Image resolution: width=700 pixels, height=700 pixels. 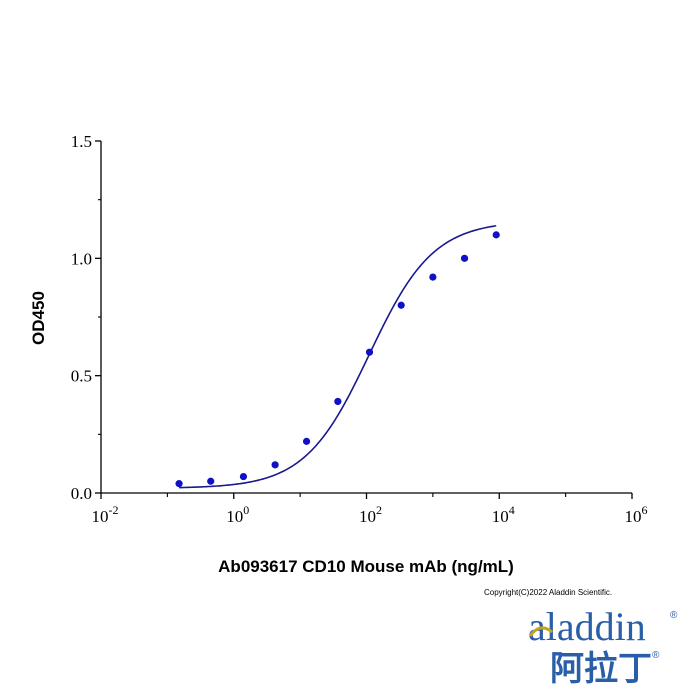 What do you see at coordinates (548, 592) in the screenshot?
I see `copyright-text: Copyright(C)2022 Aladdin Scientific.` at bounding box center [548, 592].